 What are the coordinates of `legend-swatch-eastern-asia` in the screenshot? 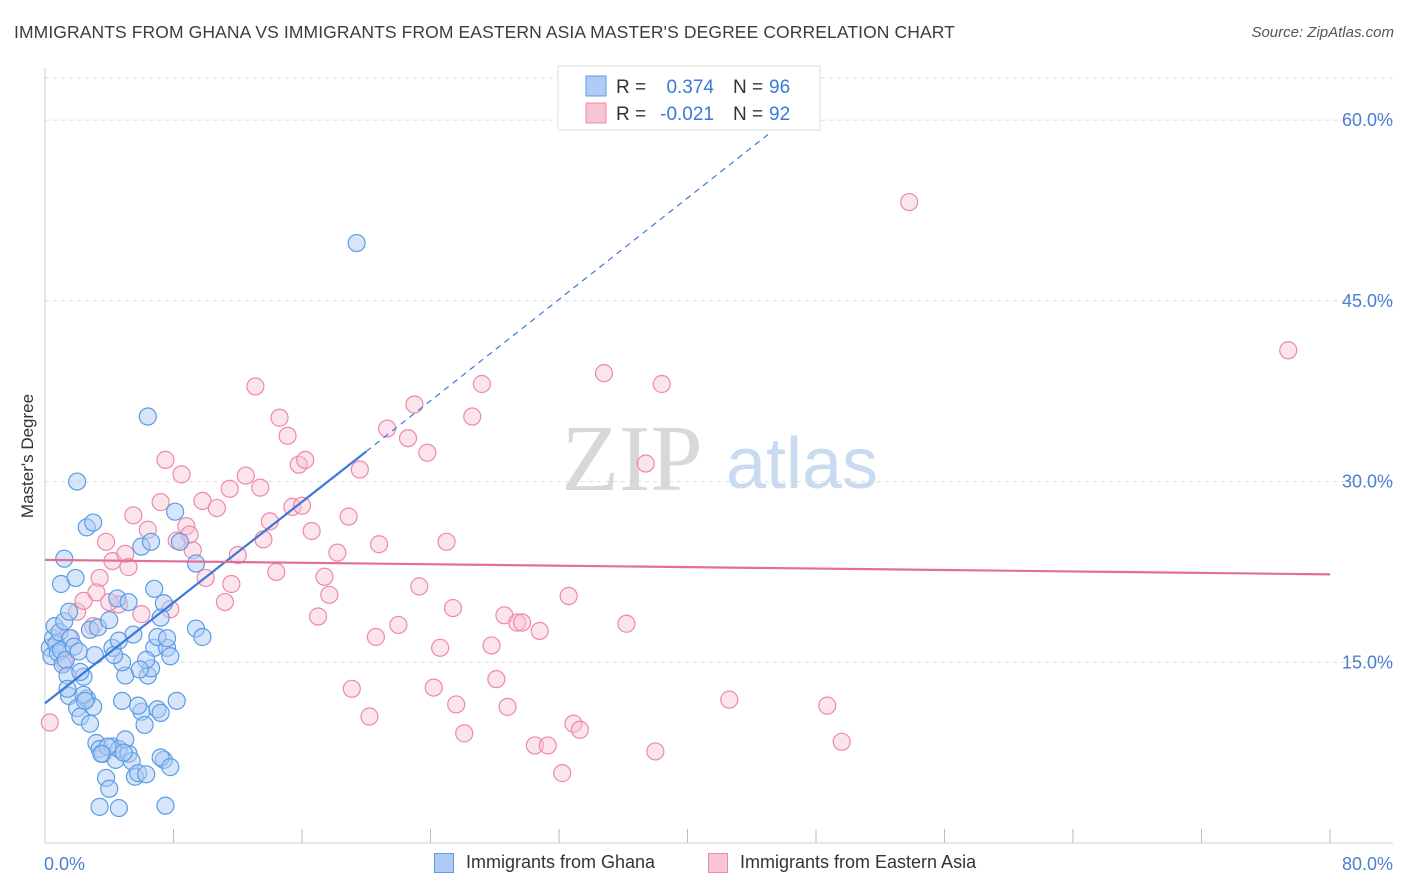 It's located at (718, 862).